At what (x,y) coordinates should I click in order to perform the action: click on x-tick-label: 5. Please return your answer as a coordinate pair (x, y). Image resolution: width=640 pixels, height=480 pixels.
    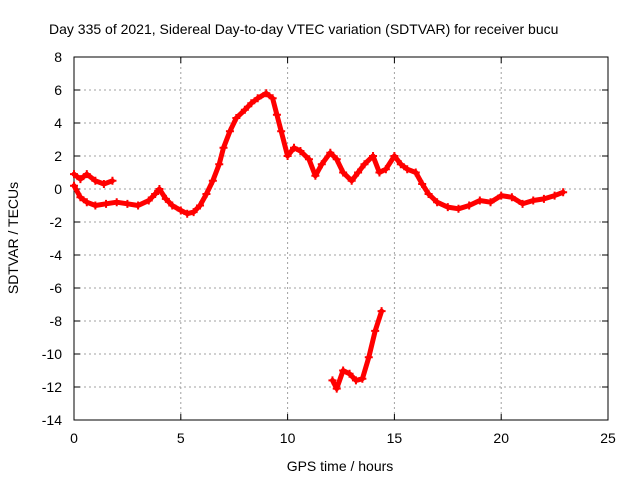
    Looking at the image, I should click on (181, 438).